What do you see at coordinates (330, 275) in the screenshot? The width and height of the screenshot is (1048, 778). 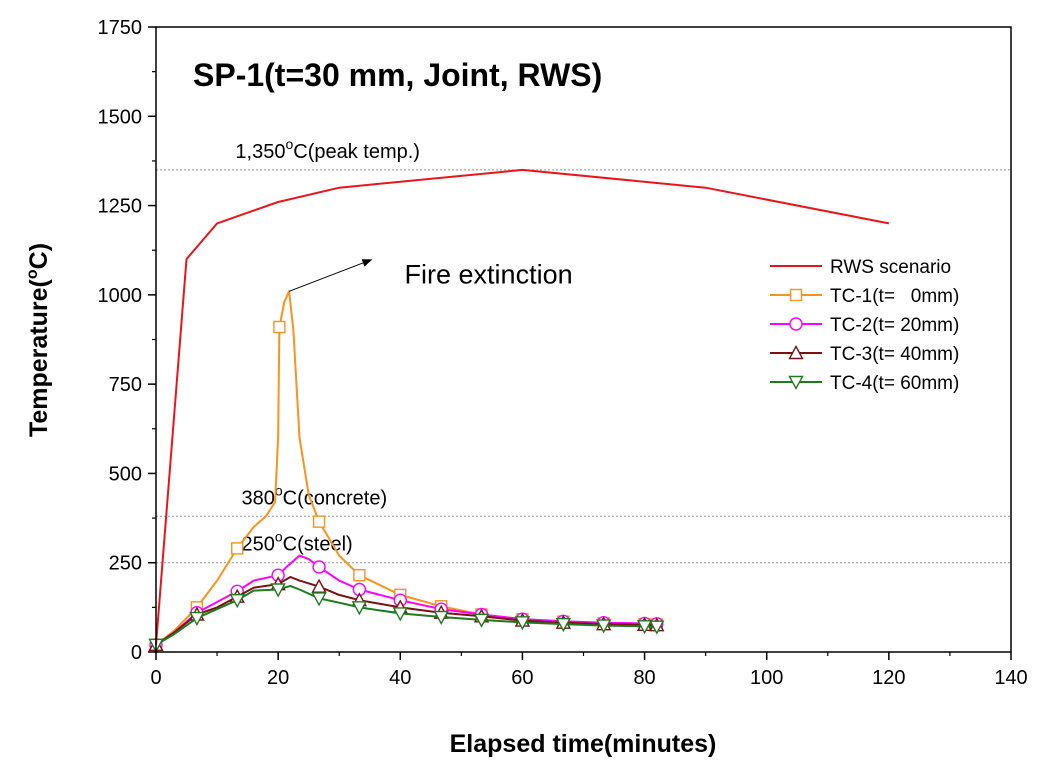 I see `annotation-arrow` at bounding box center [330, 275].